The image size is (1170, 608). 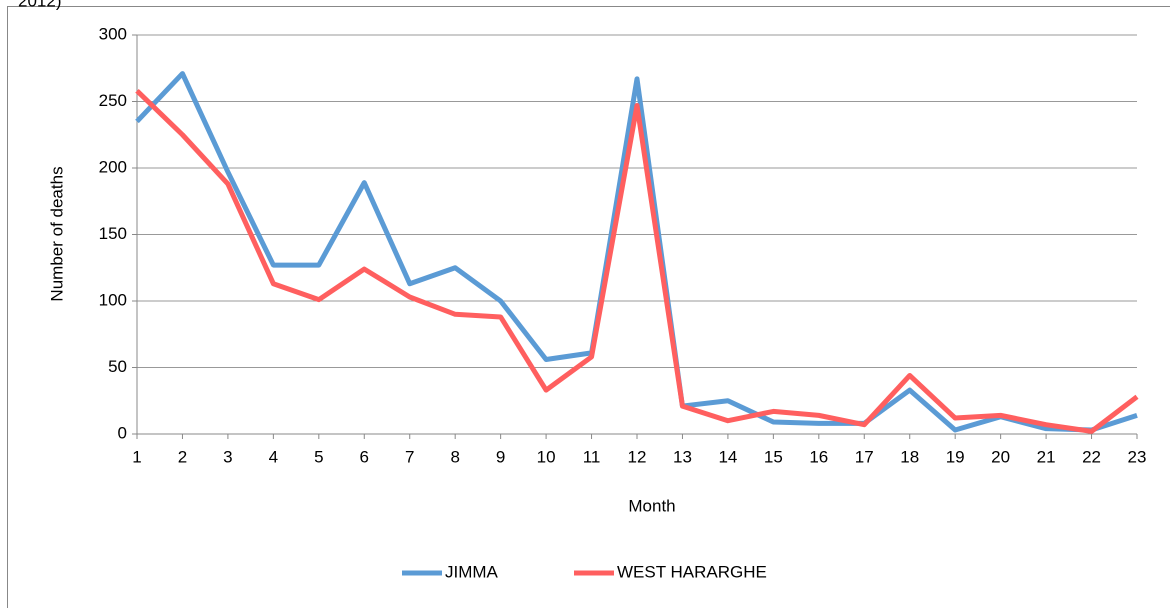 I want to click on x-tick-label: 13, so click(x=682, y=456).